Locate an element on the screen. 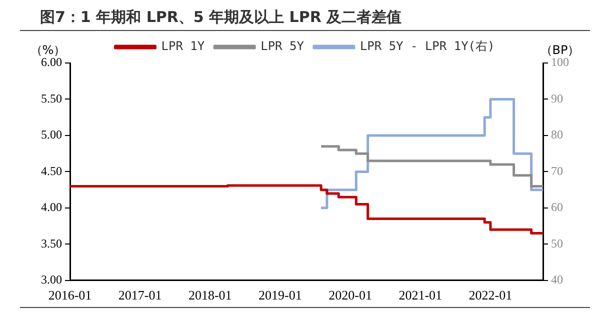  y2-tick-label: 100 is located at coordinates (560, 62).